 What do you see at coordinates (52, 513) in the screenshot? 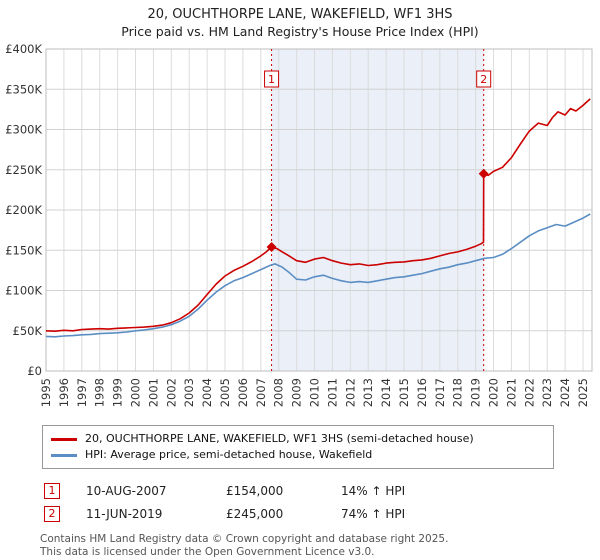
I see `sale-number-badge-2: 2` at bounding box center [52, 513].